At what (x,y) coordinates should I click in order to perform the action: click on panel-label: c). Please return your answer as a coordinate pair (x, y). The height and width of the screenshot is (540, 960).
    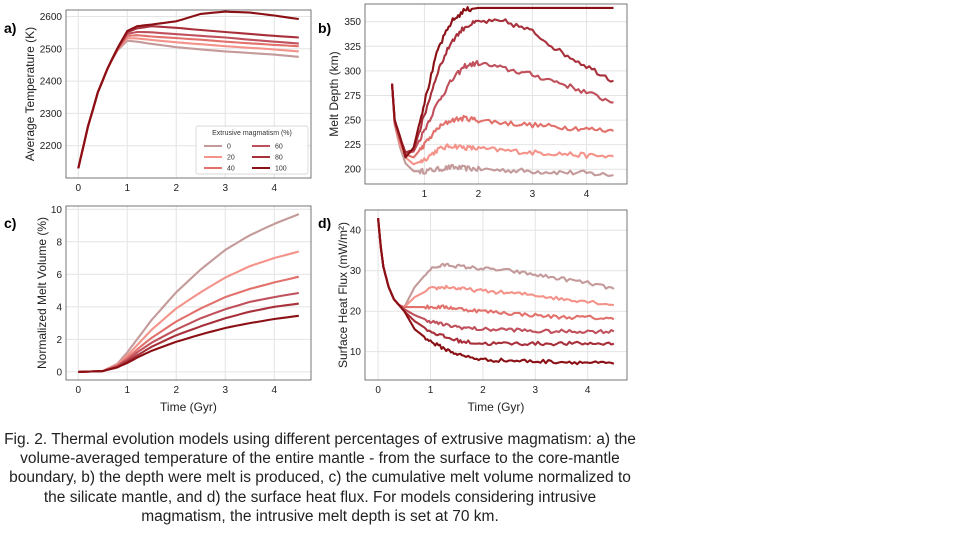
    Looking at the image, I should click on (10, 223).